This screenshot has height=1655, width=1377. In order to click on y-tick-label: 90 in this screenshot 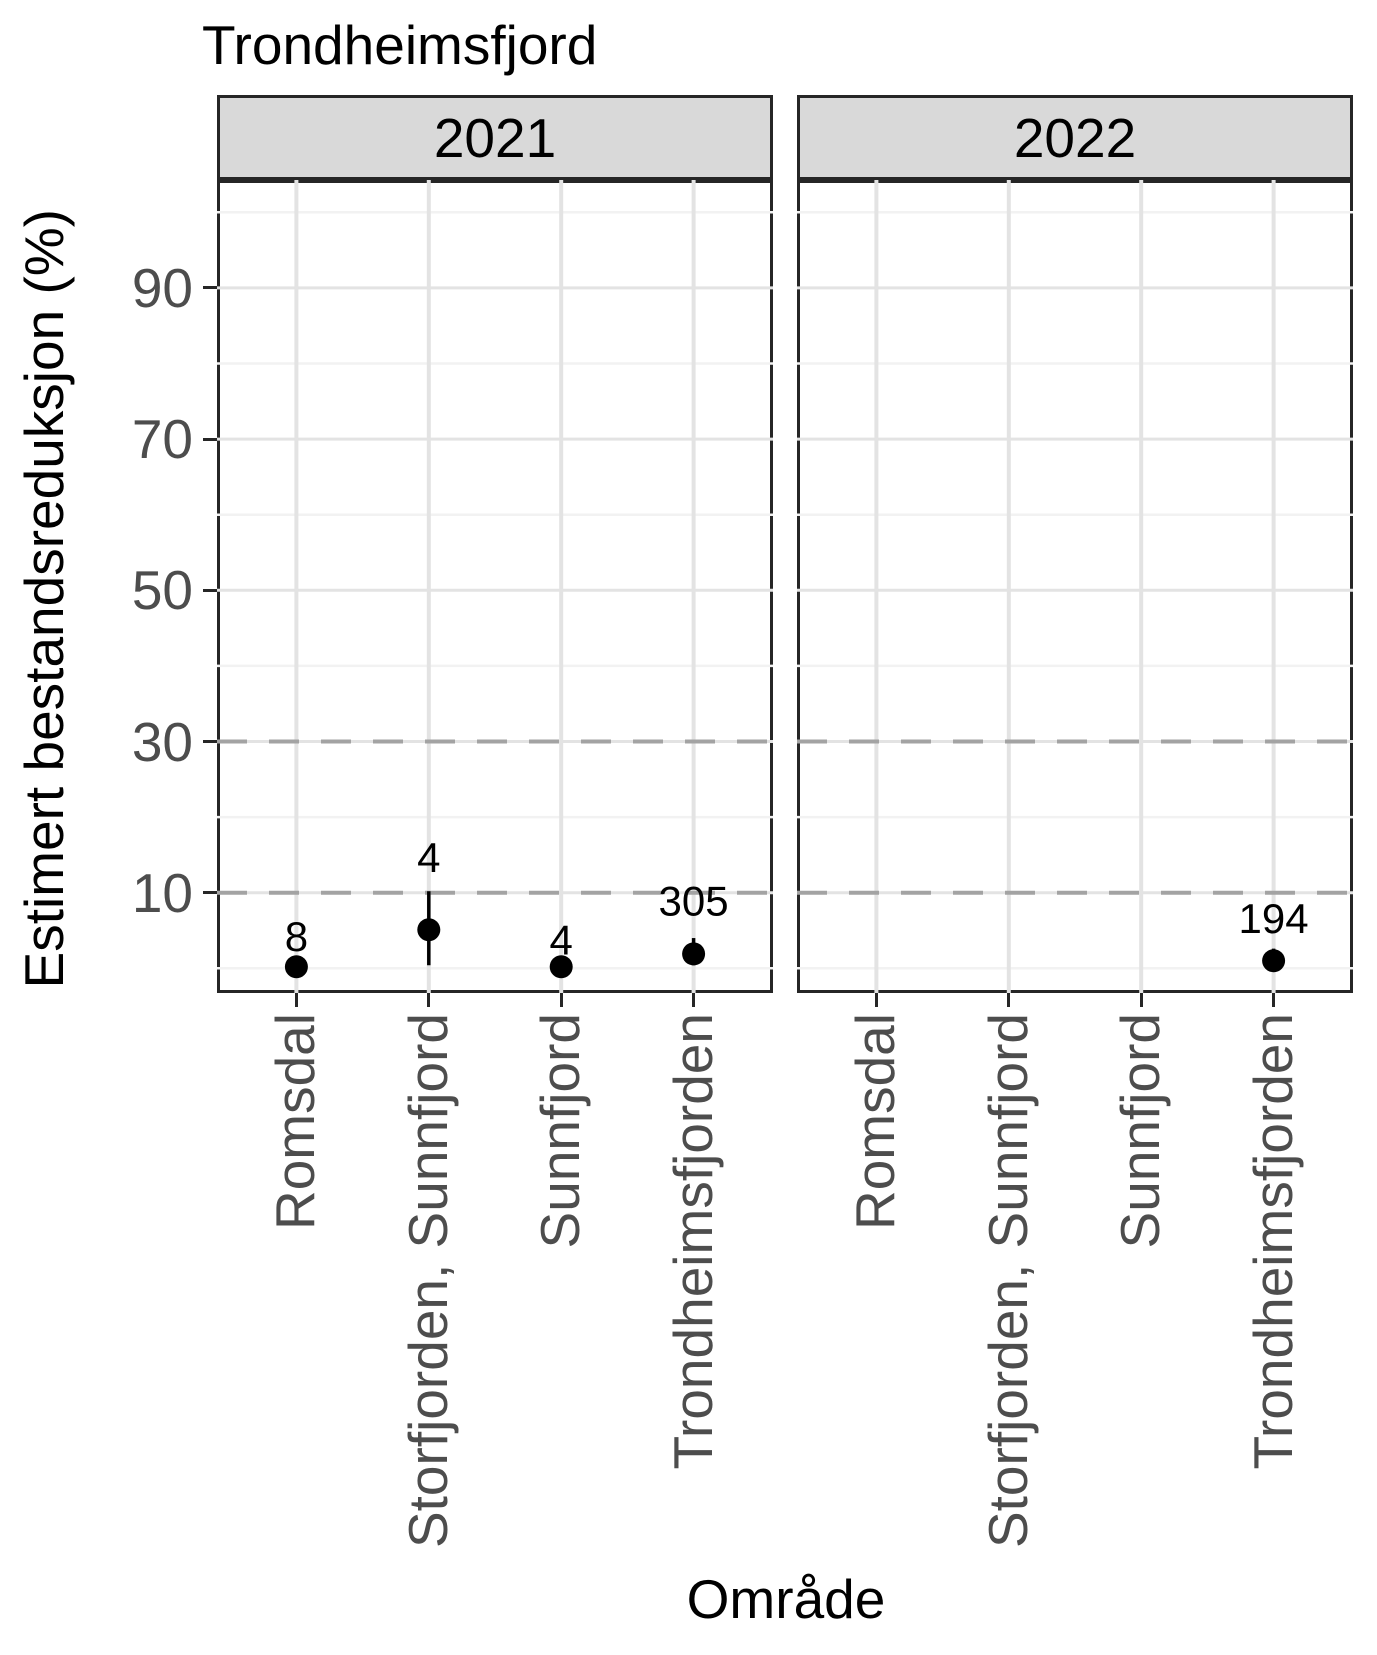, I will do `click(162, 287)`.